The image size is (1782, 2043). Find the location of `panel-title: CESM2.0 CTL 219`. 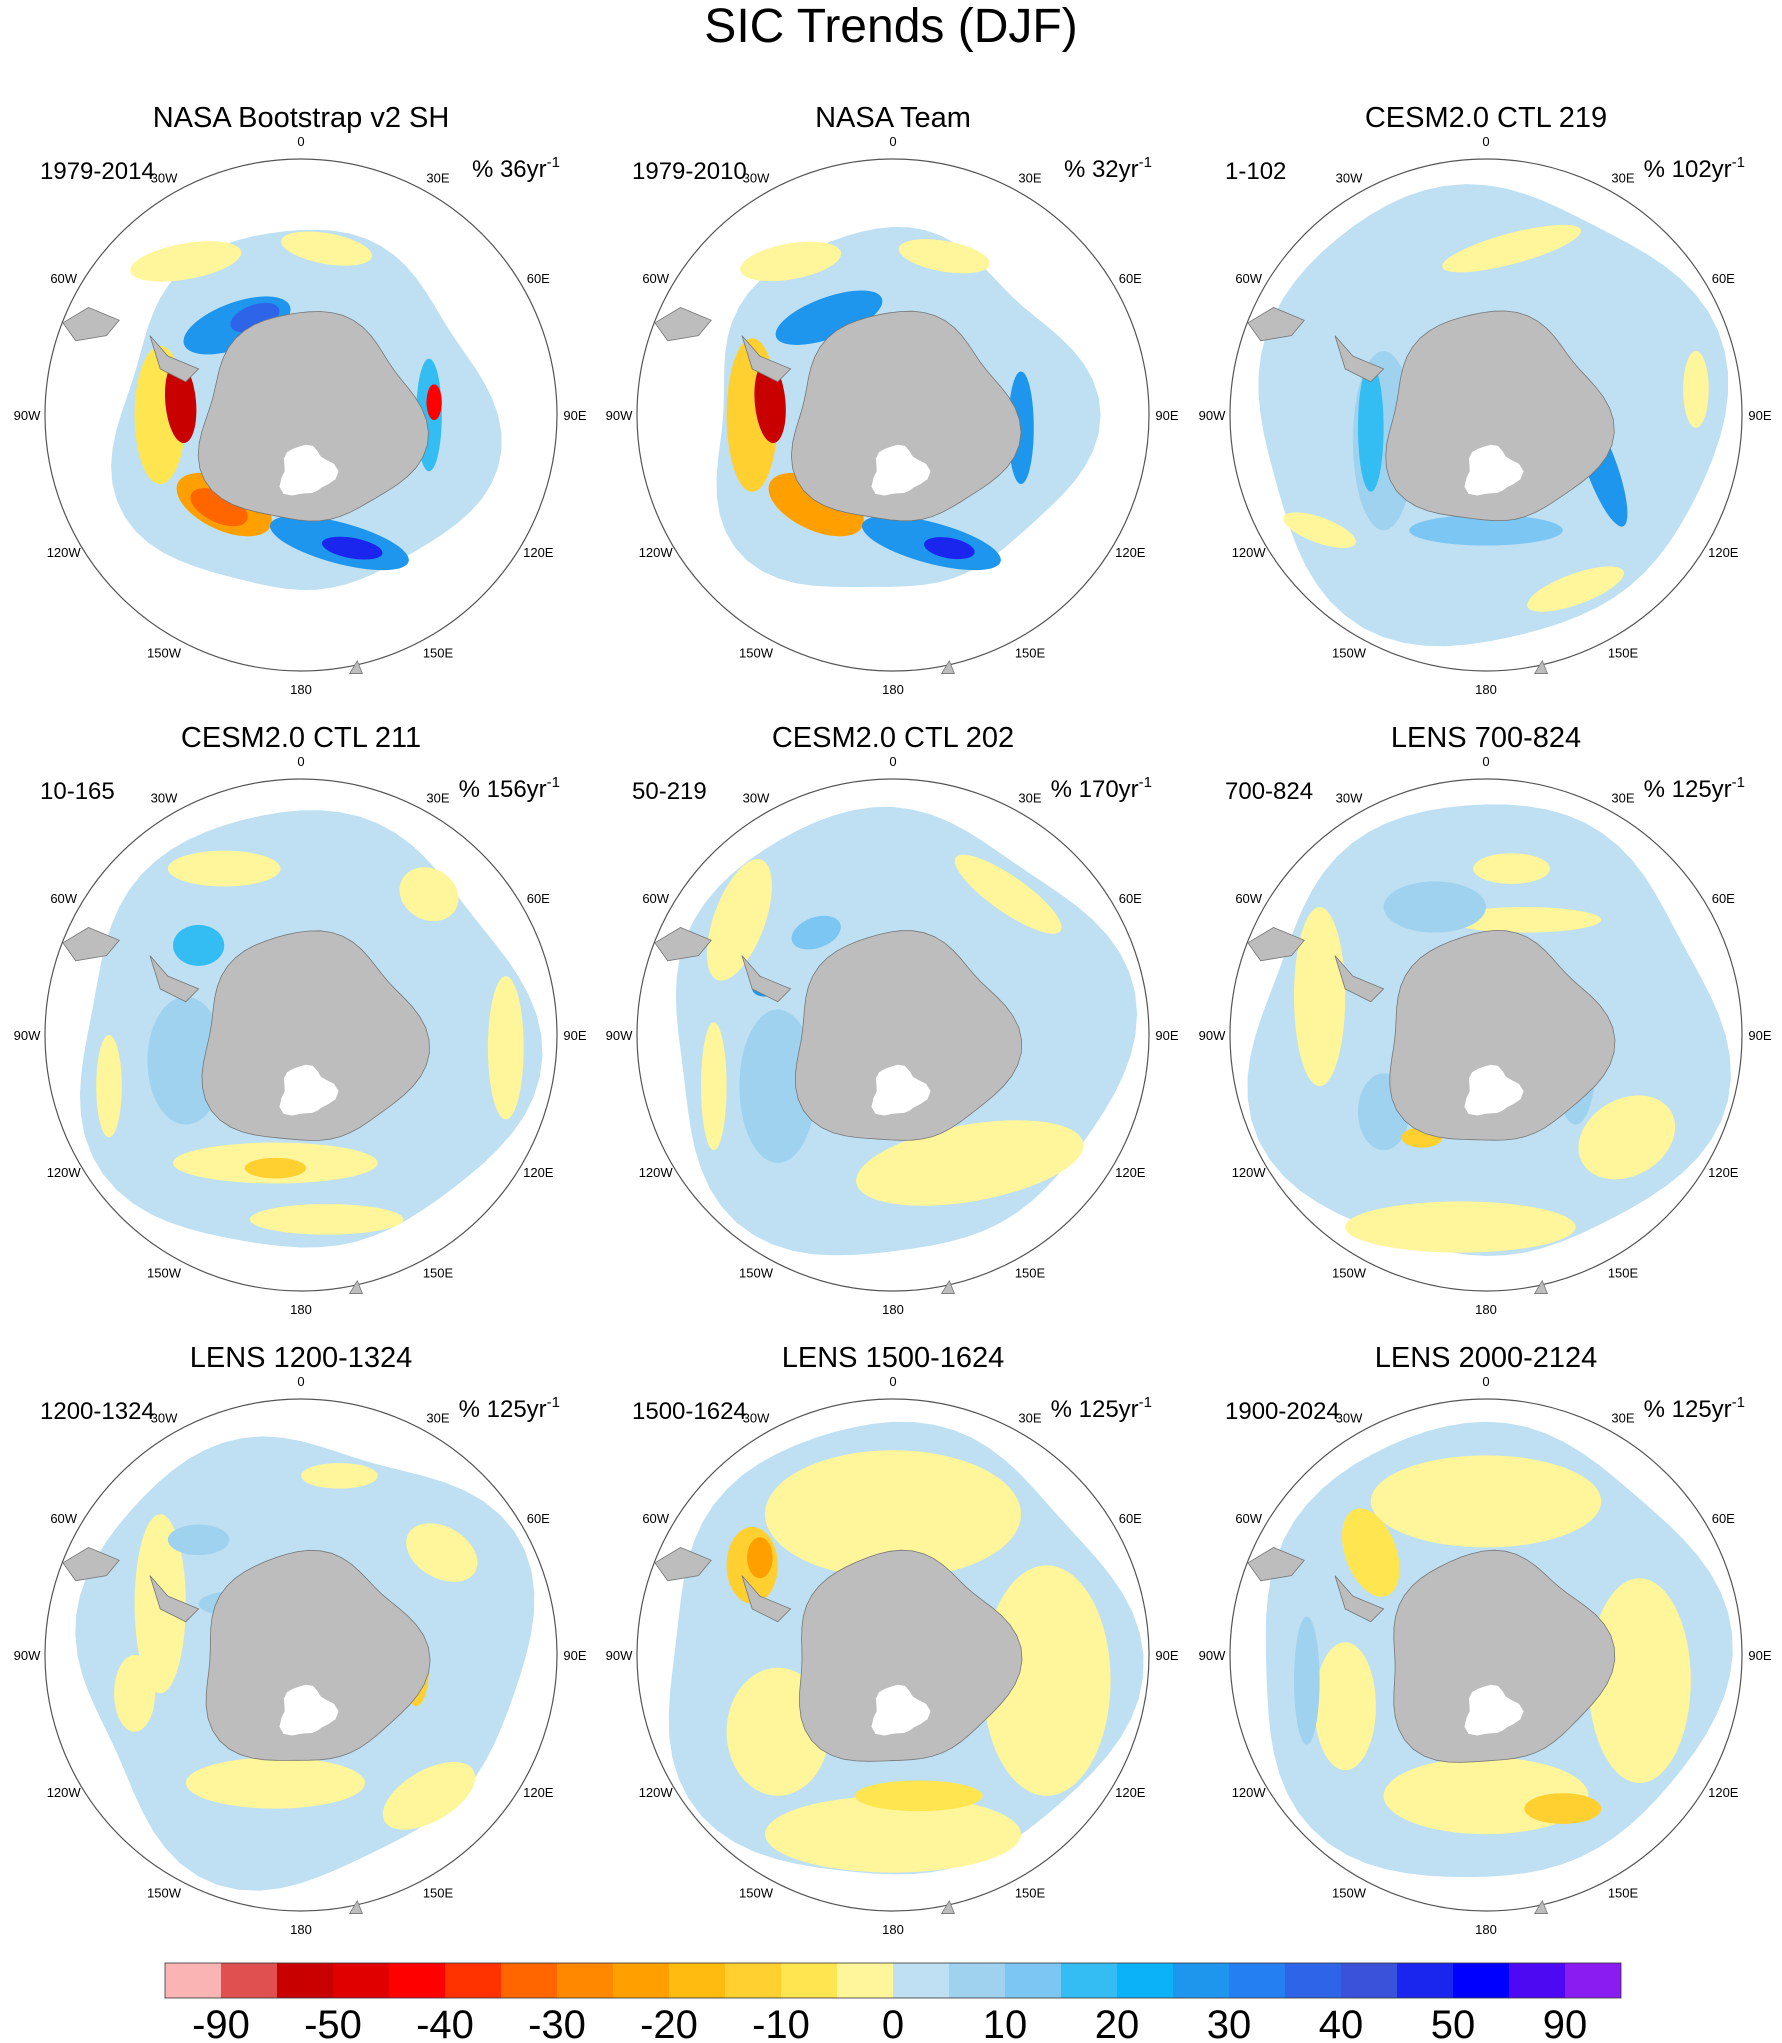

panel-title: CESM2.0 CTL 219 is located at coordinates (1486, 118).